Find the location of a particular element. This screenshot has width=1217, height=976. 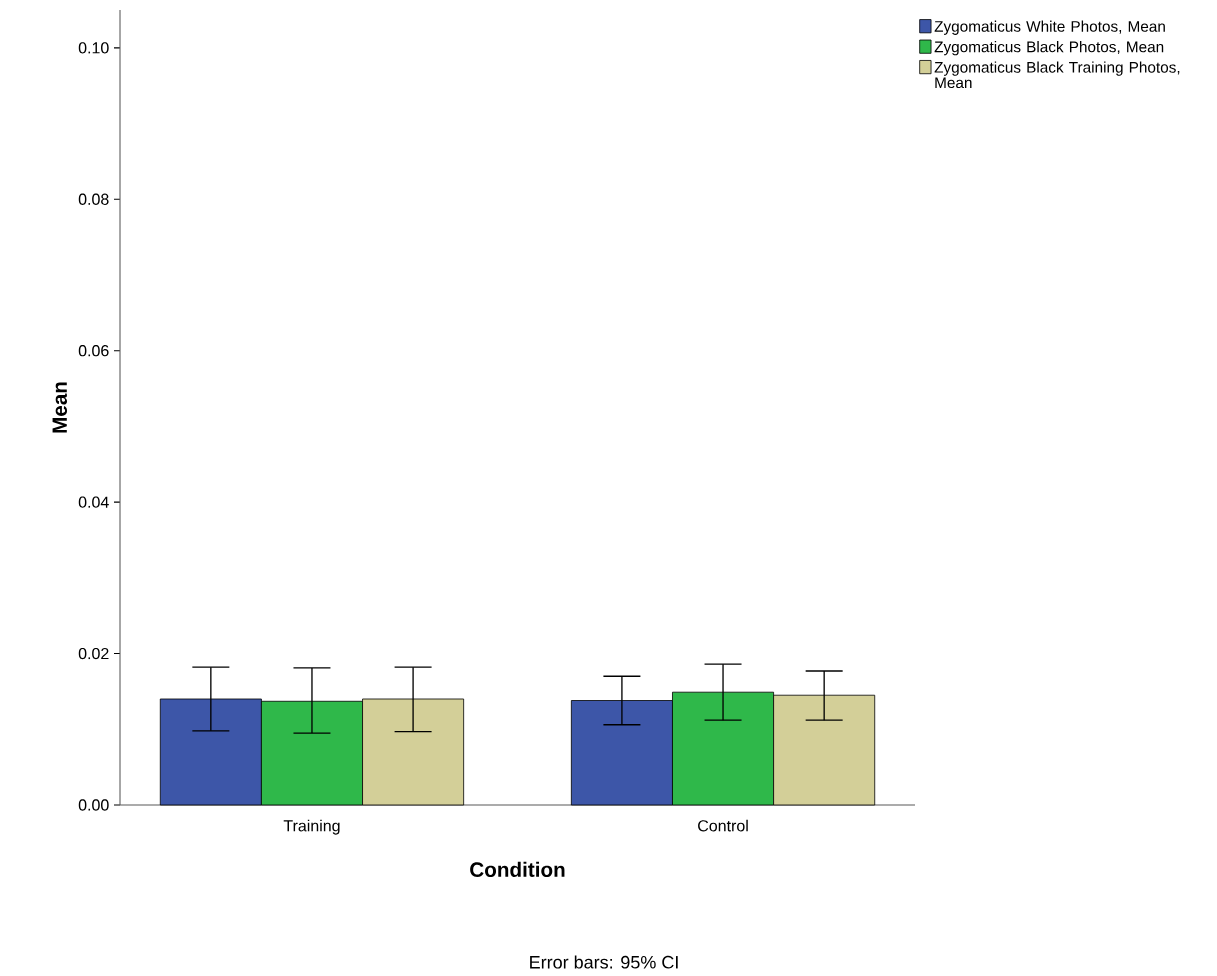

y-tick-label: 0.04 is located at coordinates (93, 502).